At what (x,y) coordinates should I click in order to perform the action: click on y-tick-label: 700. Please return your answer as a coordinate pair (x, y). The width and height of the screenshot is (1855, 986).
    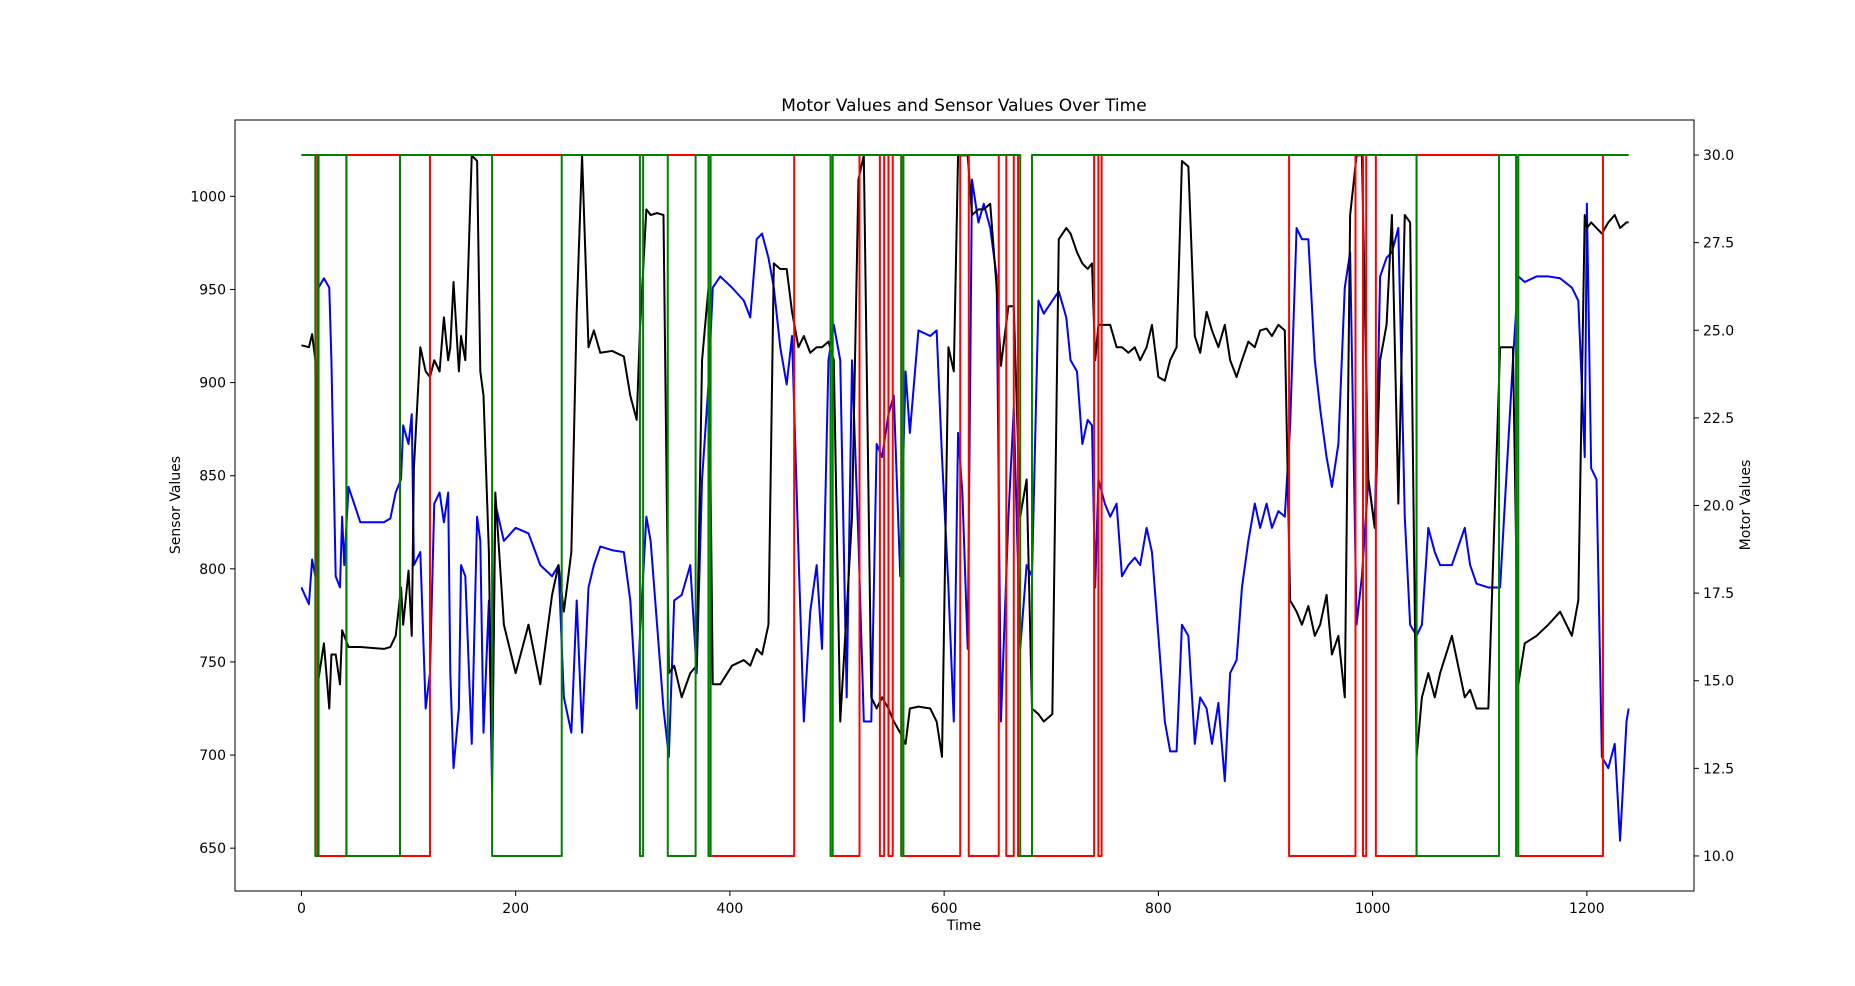
    Looking at the image, I should click on (212, 756).